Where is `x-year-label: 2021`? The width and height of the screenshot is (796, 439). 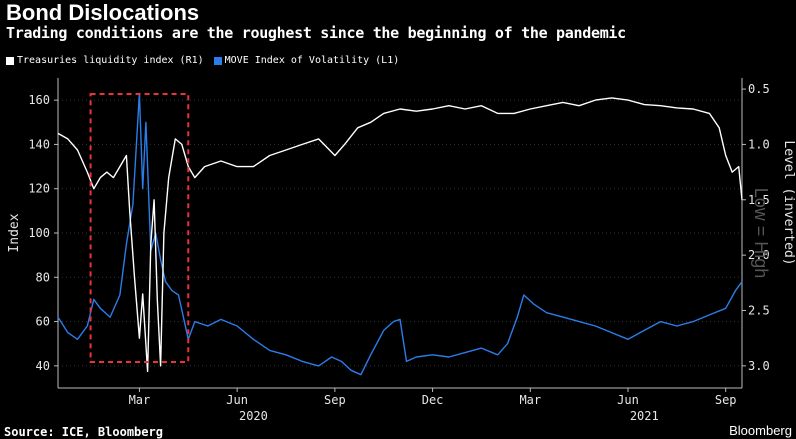
x-year-label: 2021 is located at coordinates (644, 416).